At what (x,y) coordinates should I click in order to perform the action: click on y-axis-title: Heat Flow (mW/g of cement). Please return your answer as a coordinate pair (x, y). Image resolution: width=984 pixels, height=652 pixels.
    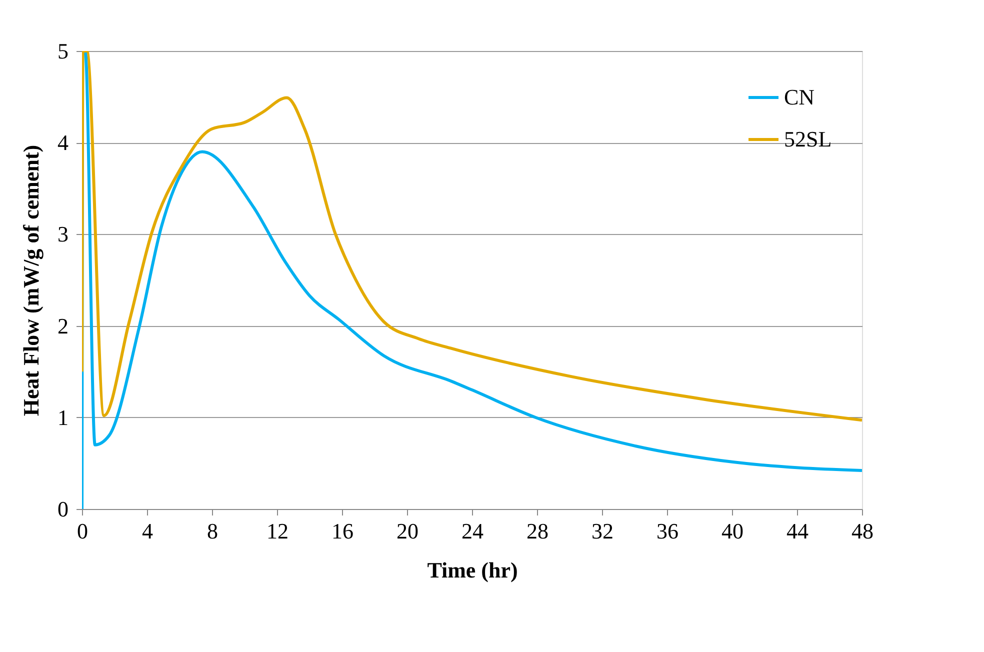
    Looking at the image, I should click on (31, 280).